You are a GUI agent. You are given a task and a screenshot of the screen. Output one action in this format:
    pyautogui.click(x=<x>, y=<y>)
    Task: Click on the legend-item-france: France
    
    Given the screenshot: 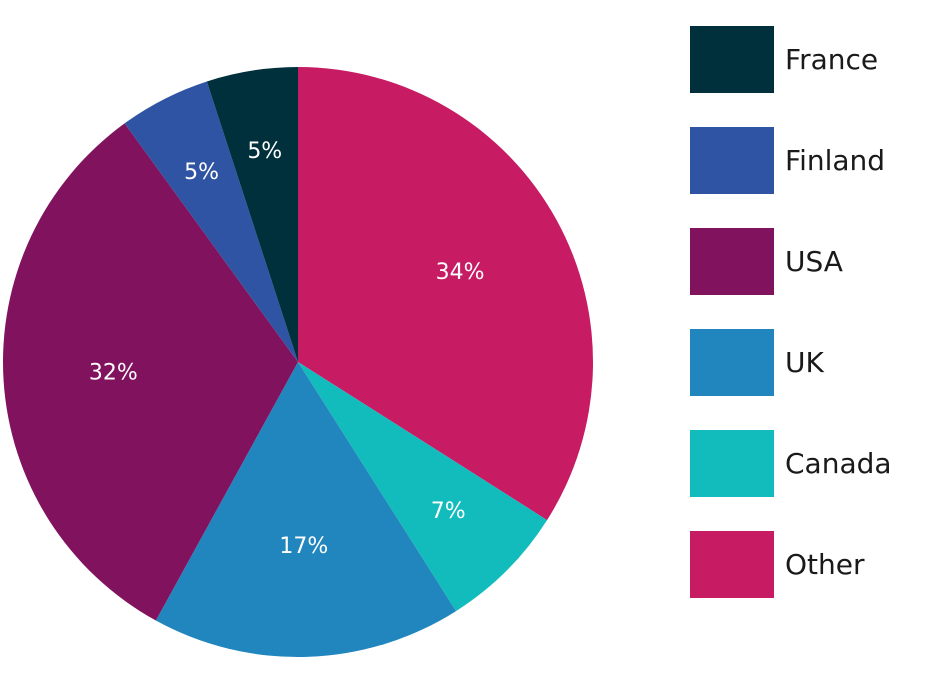 What is the action you would take?
    pyautogui.click(x=805, y=76)
    